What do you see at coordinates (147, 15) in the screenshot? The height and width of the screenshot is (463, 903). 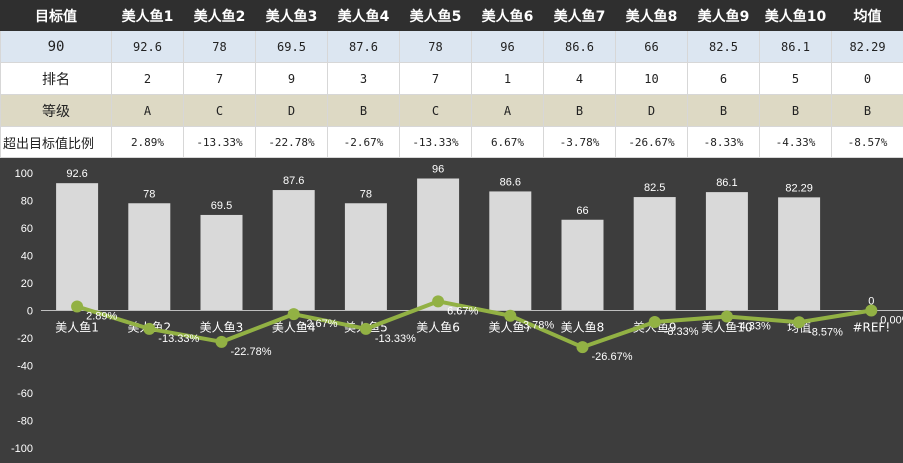 I see `header-cell: 美人鱼1` at bounding box center [147, 15].